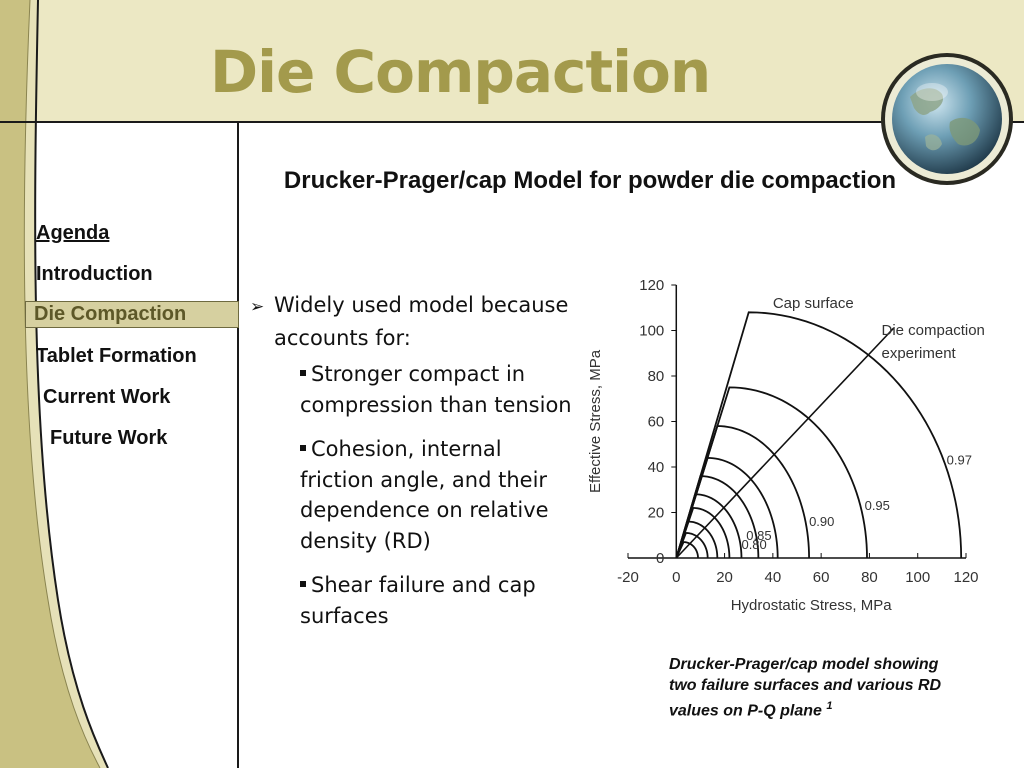 The image size is (1024, 768). What do you see at coordinates (724, 577) in the screenshot?
I see `x-tick-label: 20` at bounding box center [724, 577].